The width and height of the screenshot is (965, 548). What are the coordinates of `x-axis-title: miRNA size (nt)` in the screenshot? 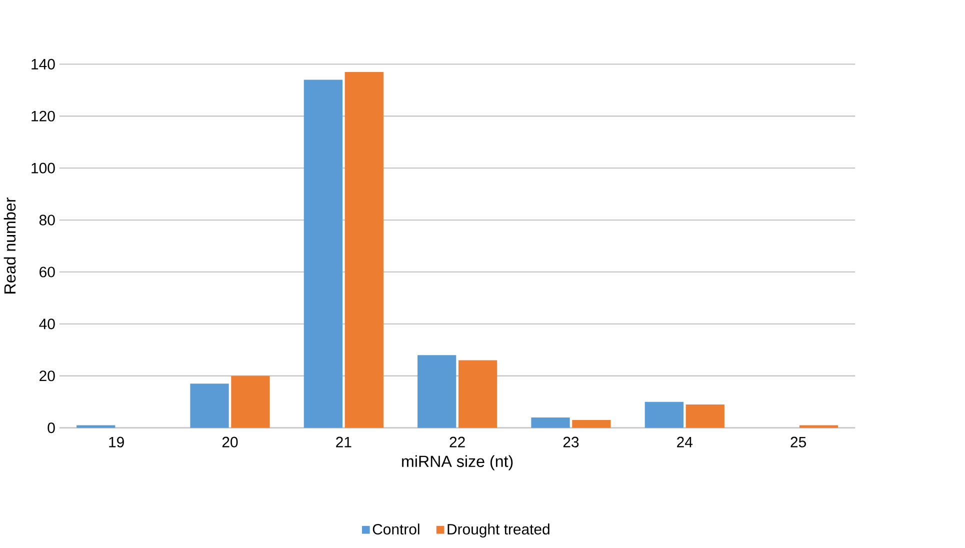 It's located at (457, 462).